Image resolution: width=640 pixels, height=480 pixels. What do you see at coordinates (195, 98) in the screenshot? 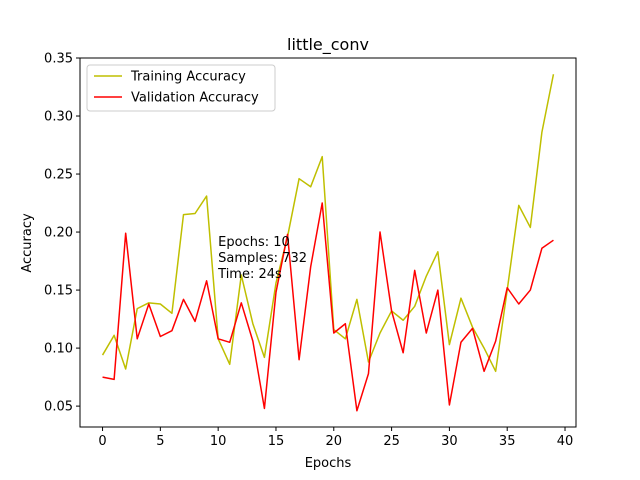
I see `legend-label-1: Validation Accuracy` at bounding box center [195, 98].